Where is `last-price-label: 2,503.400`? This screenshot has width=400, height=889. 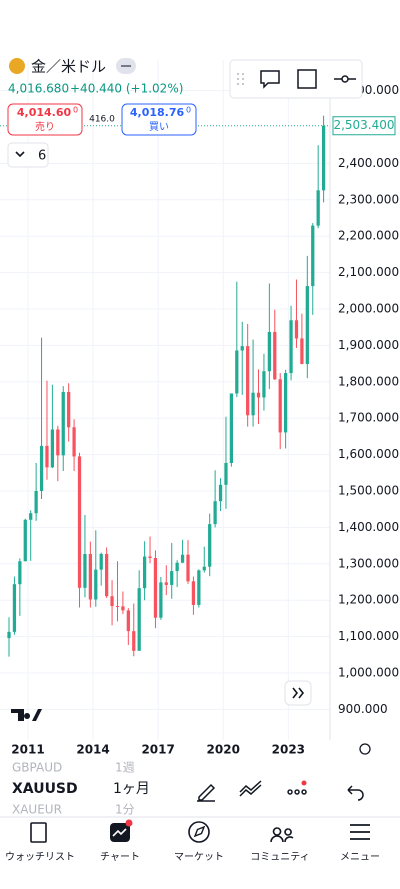 last-price-label: 2,503.400 is located at coordinates (363, 125).